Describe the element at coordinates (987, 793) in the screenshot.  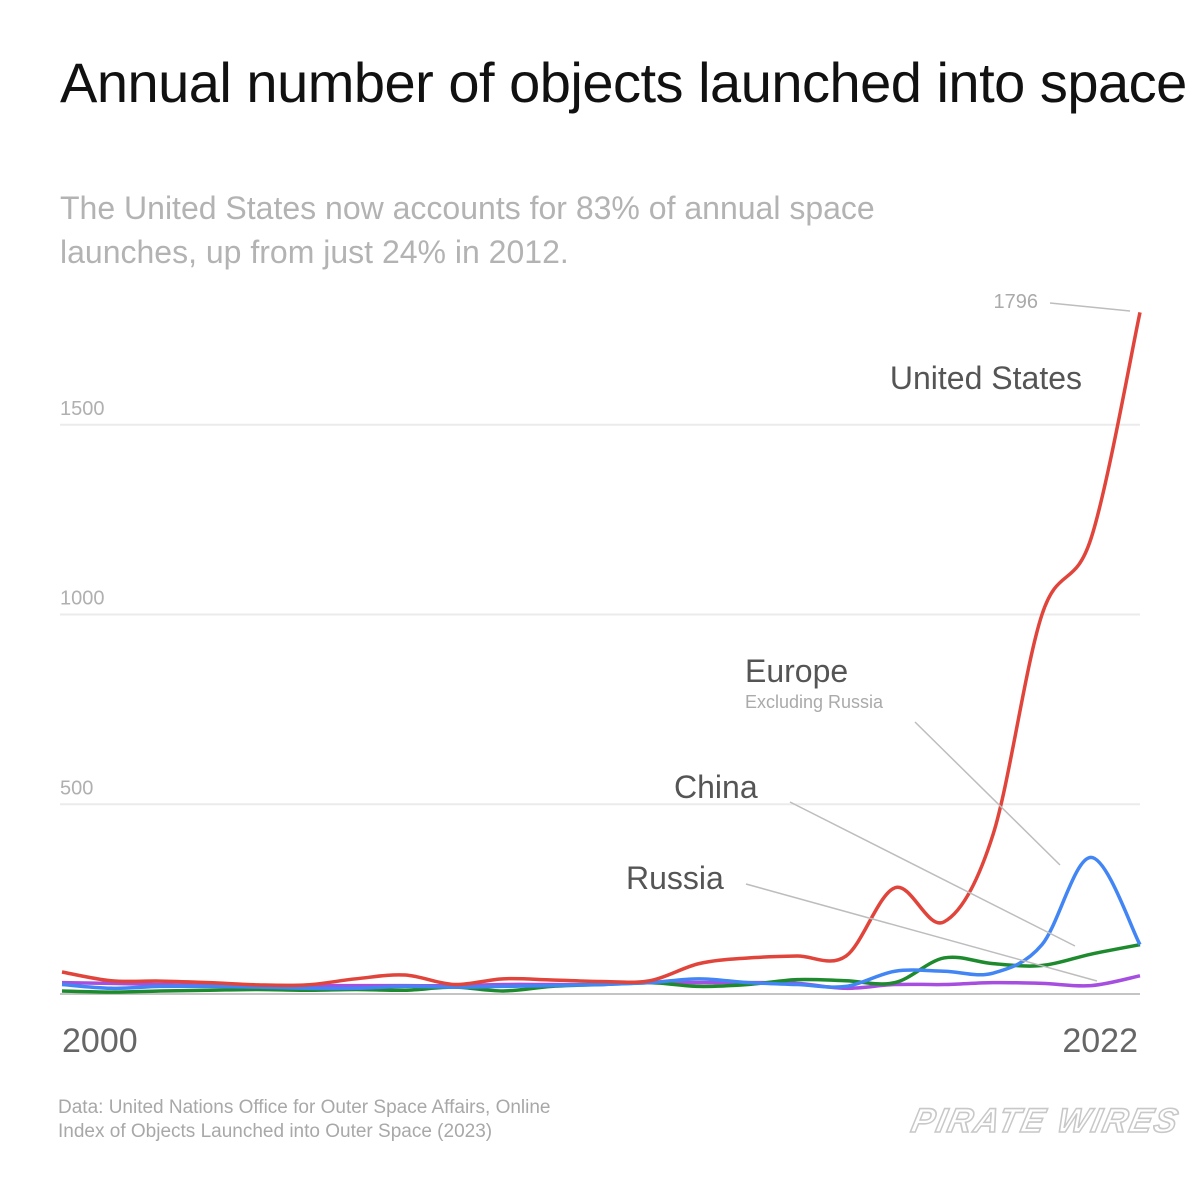
I see `leader-line-europe` at that location.